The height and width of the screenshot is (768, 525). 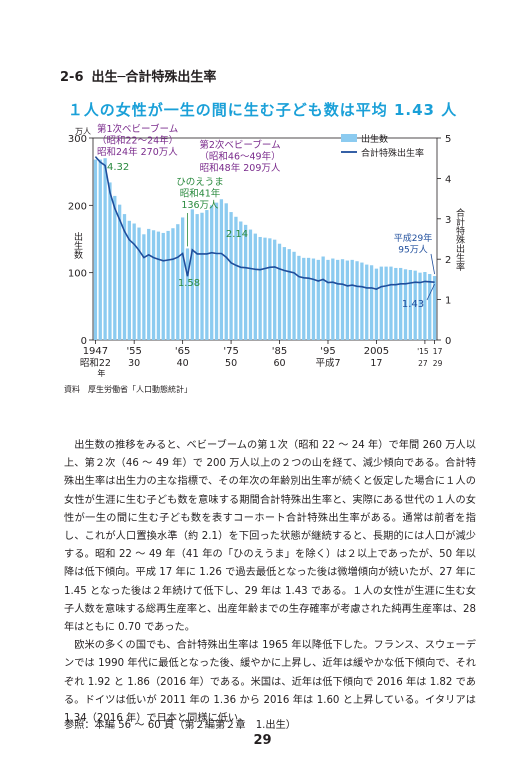 What do you see at coordinates (200, 182) in the screenshot?
I see `annotation-hinoeuma: ひのえうま` at bounding box center [200, 182].